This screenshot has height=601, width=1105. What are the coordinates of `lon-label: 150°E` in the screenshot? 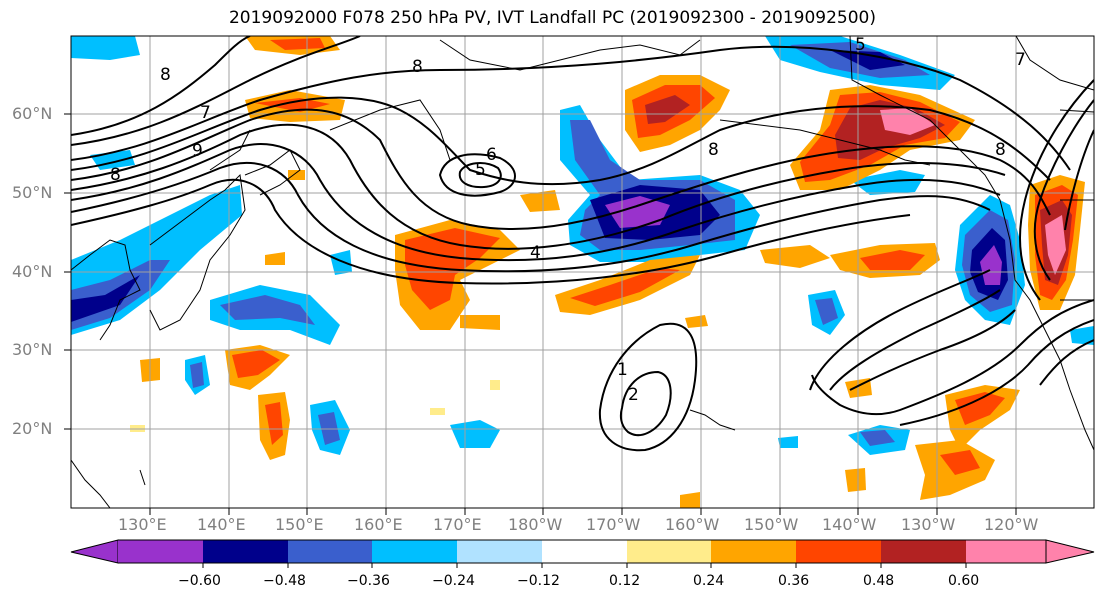 It's located at (299, 524).